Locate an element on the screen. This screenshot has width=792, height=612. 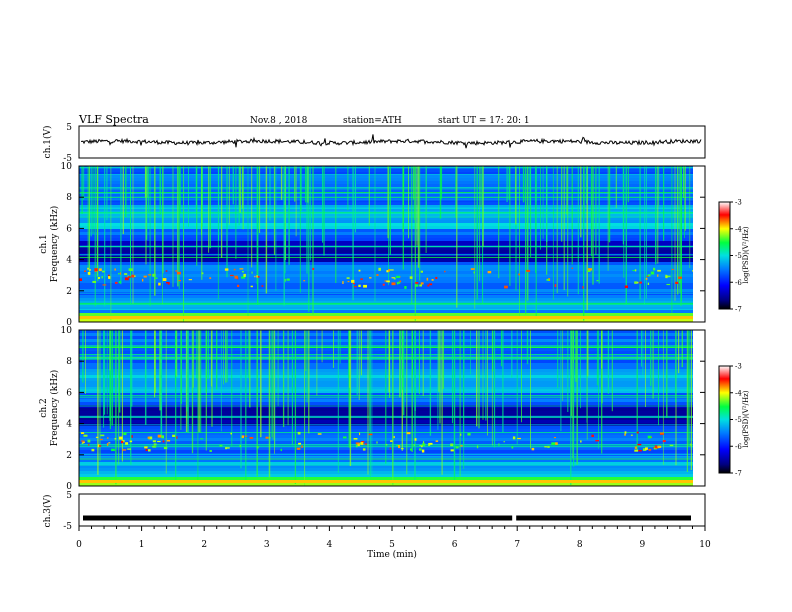
time-tick-label: 0 is located at coordinates (79, 545).